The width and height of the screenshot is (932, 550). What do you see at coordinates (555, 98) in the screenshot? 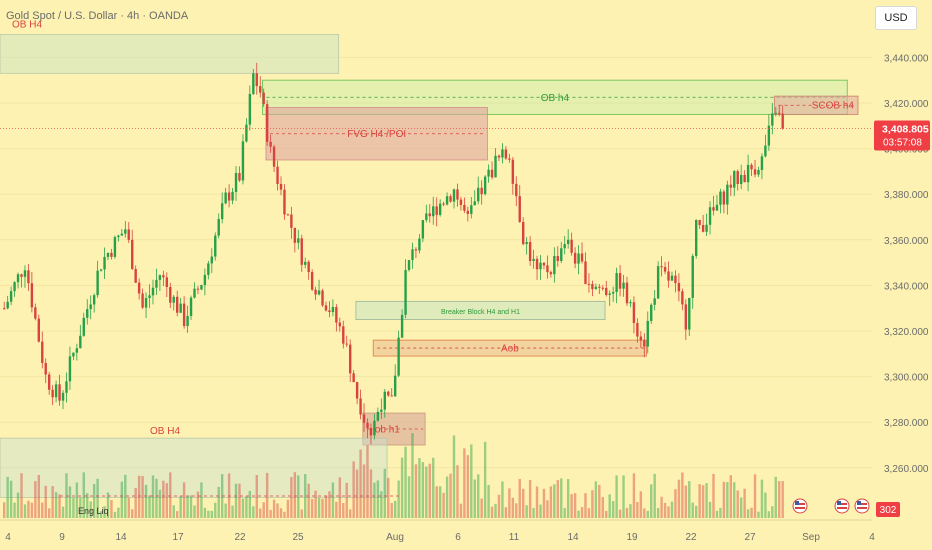
I see `zone-label: OB h4` at bounding box center [555, 98].